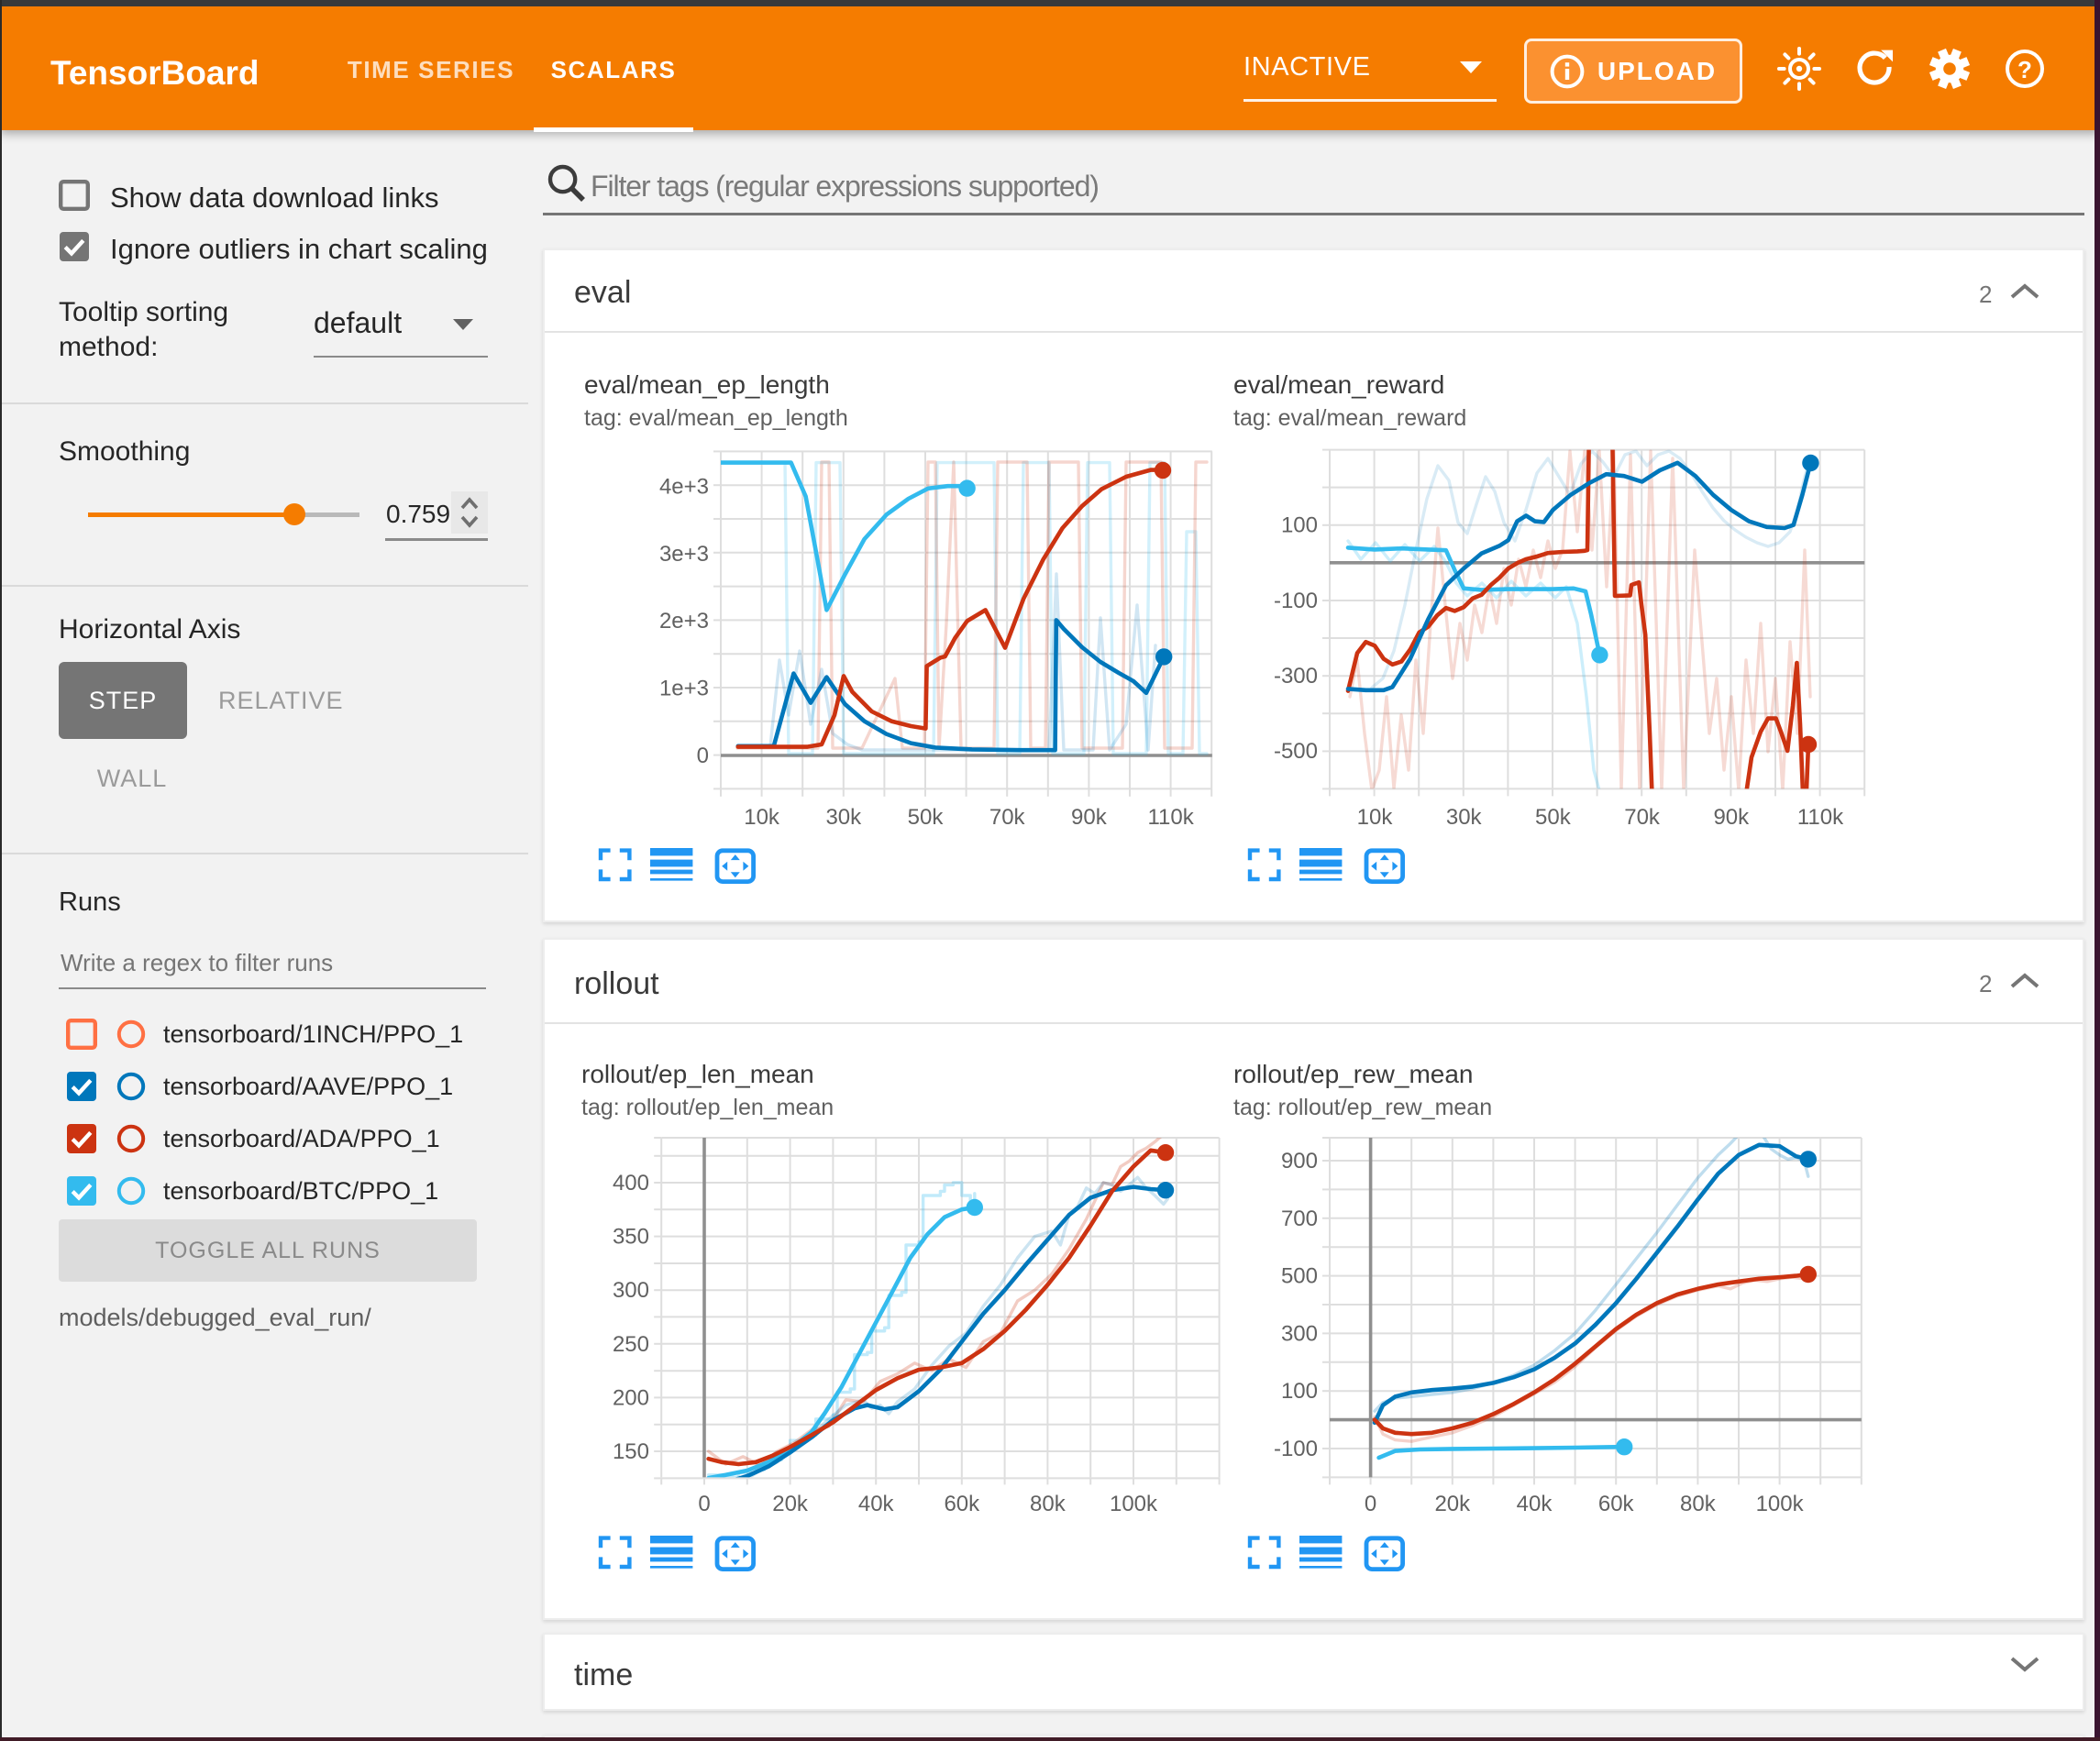 The image size is (2100, 1741). Describe the element at coordinates (1296, 752) in the screenshot. I see `svg-text: -500` at that location.